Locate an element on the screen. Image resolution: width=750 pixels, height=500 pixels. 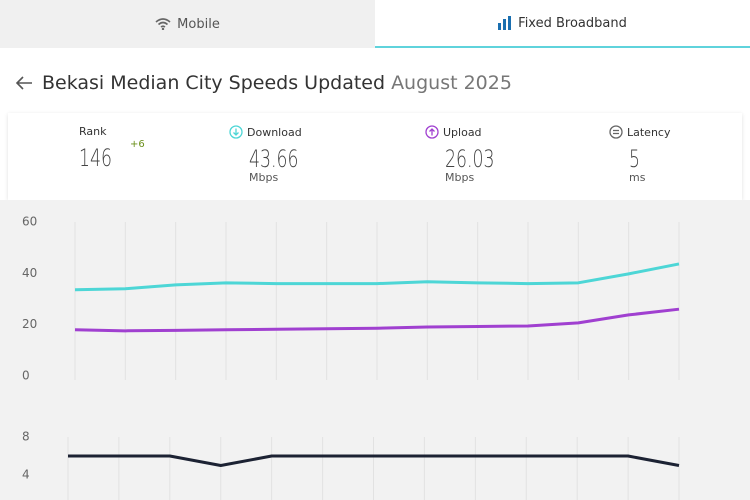
stat-label: Latency is located at coordinates (649, 132).